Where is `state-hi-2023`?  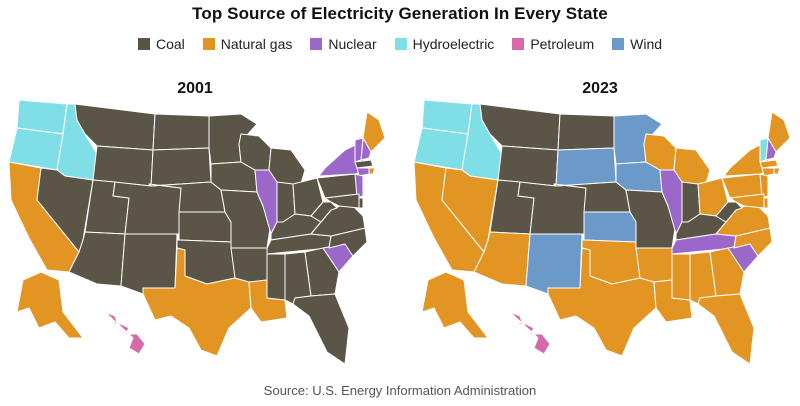
state-hi-2023 is located at coordinates (530, 333).